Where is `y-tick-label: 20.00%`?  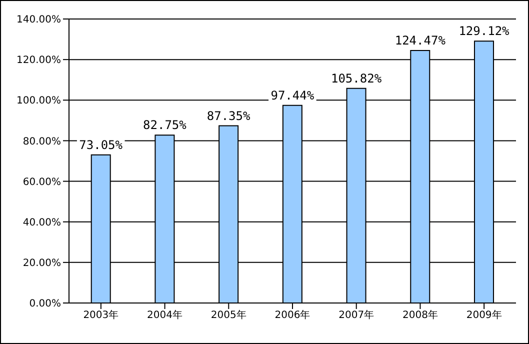
y-tick-label: 20.00% is located at coordinates (41, 263).